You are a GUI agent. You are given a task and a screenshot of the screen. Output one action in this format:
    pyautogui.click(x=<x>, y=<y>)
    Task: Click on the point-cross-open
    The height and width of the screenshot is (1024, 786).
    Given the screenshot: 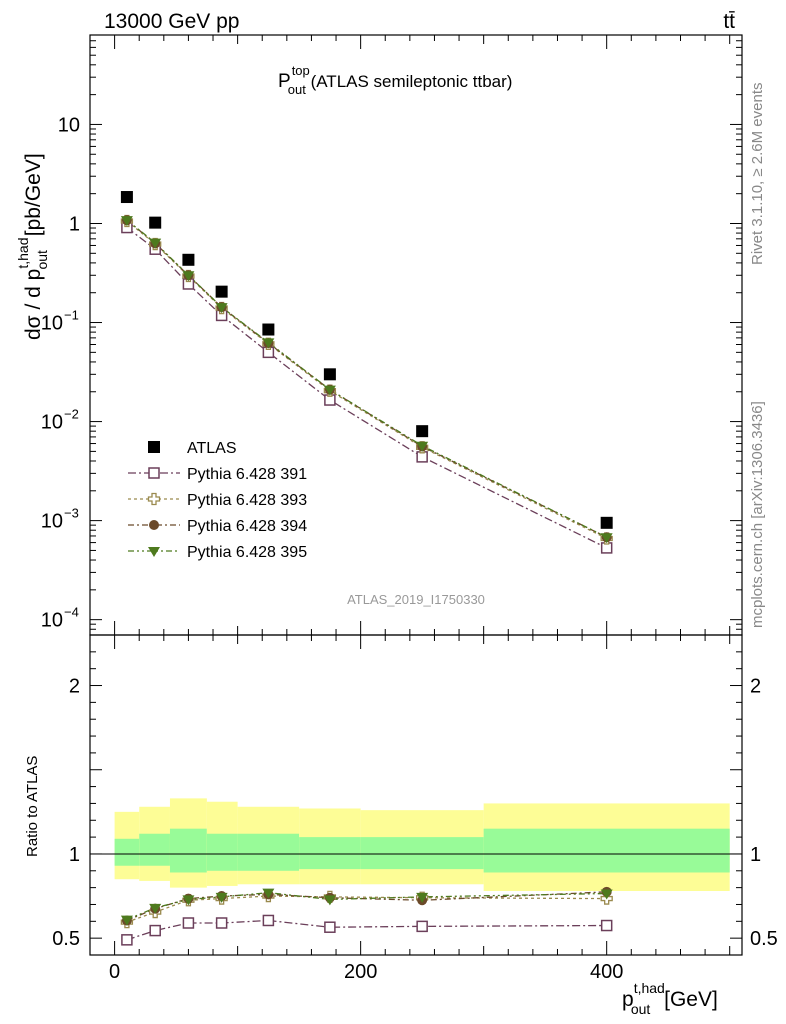 What is the action you would take?
    pyautogui.click(x=154, y=499)
    